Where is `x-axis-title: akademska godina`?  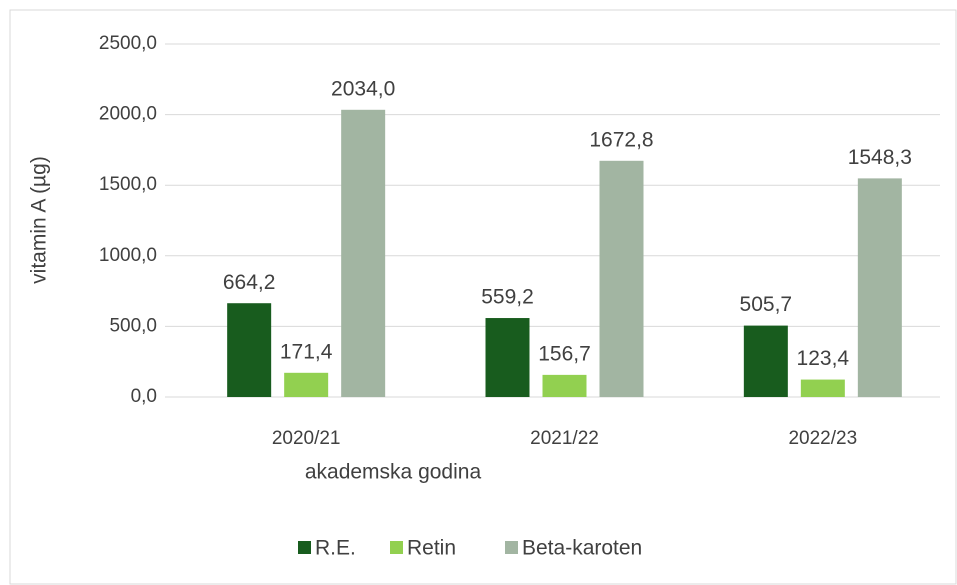 x-axis-title: akademska godina is located at coordinates (393, 472).